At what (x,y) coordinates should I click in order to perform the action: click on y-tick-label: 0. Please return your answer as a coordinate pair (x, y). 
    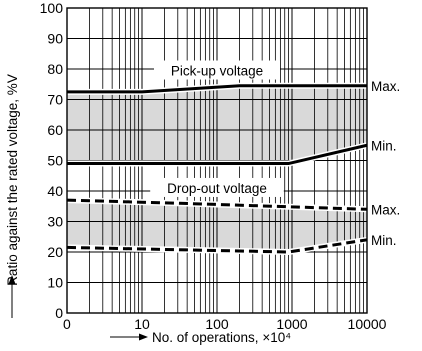
    Looking at the image, I should click on (59, 313).